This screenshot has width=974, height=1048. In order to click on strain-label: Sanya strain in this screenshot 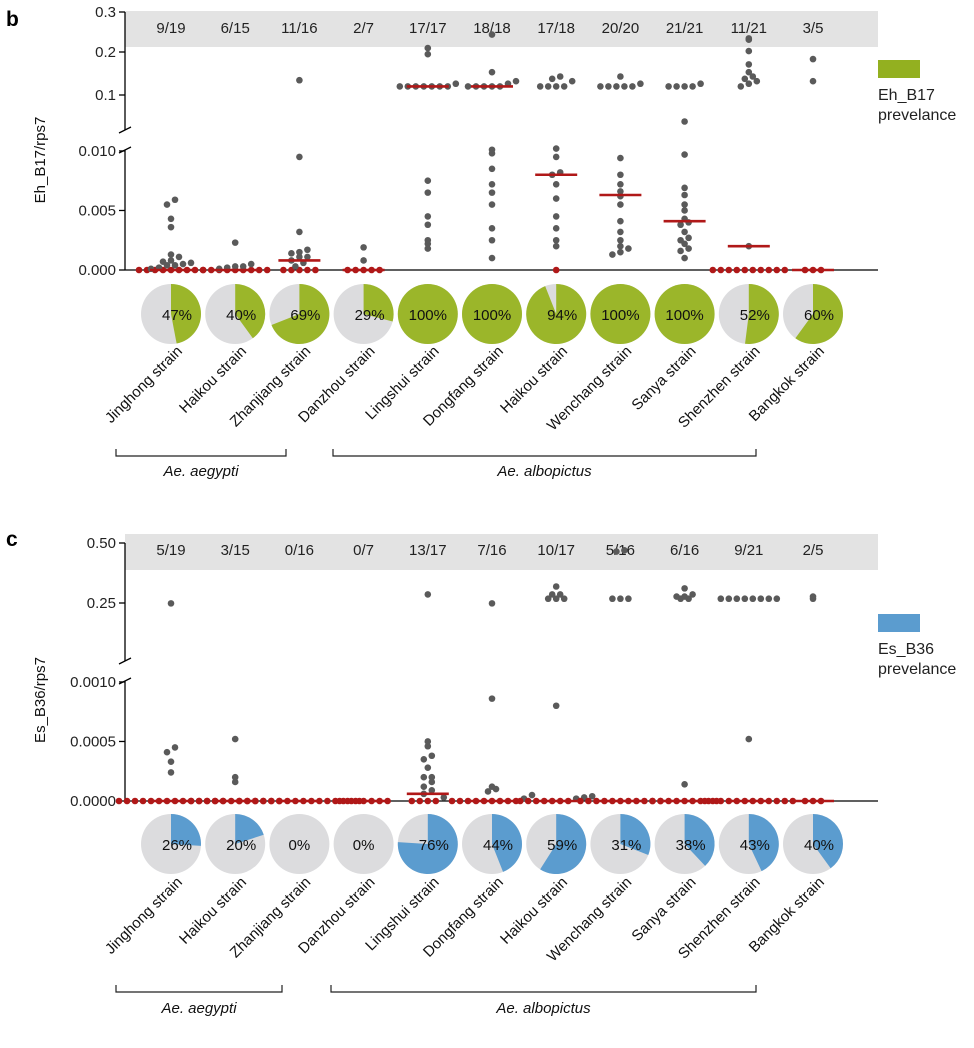, I will do `click(663, 909)`.